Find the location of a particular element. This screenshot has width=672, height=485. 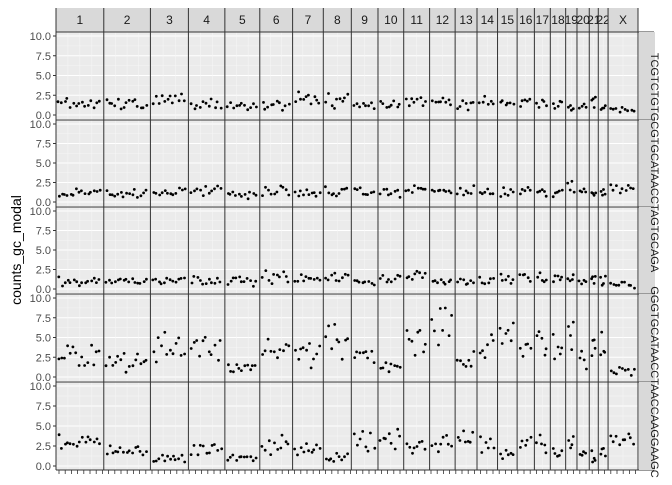

y-tick-label: 0.0 is located at coordinates (43, 203).